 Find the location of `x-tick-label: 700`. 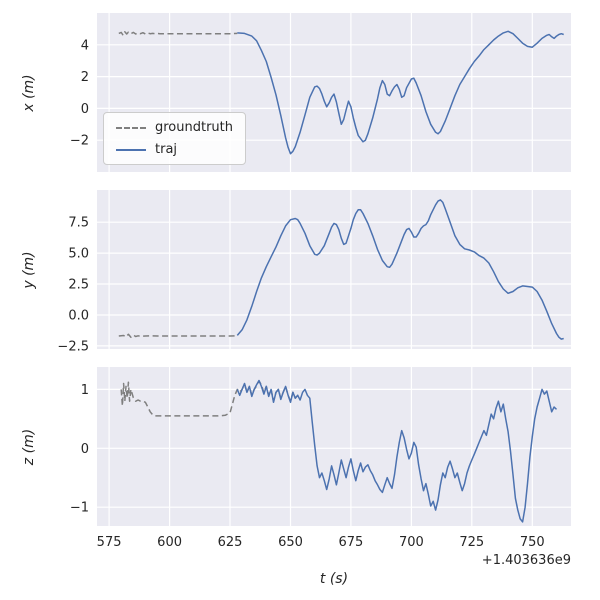

x-tick-label: 700 is located at coordinates (411, 542).